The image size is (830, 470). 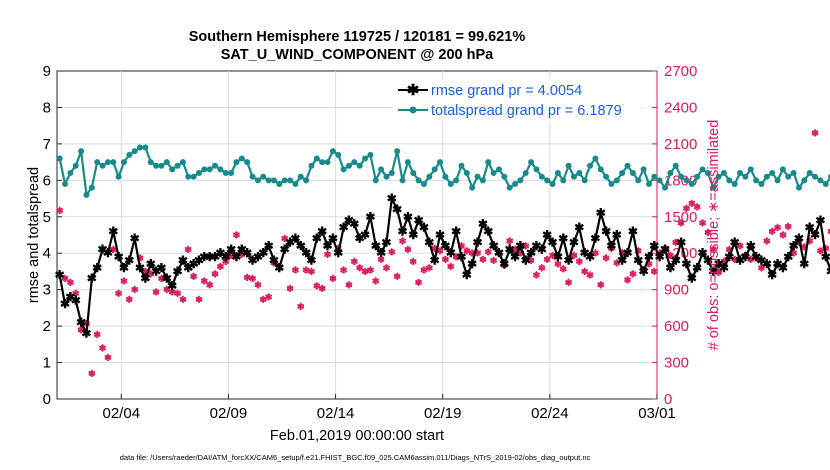 I want to click on y-axis-label-right: # of obs: o=possible; ∗=assimilated, so click(x=714, y=235).